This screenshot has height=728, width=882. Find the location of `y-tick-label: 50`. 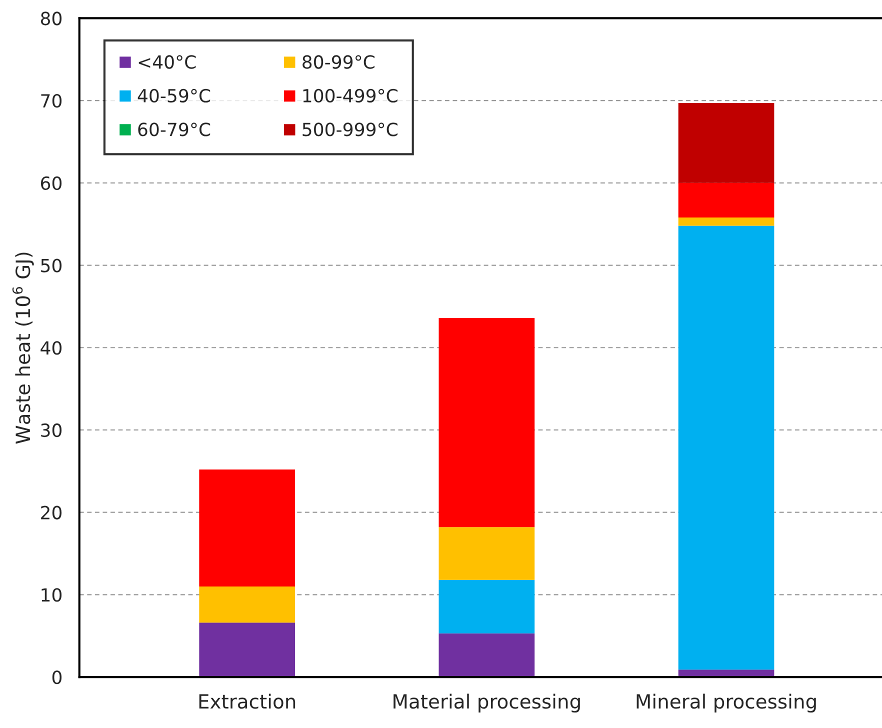

y-tick-label: 50 is located at coordinates (51, 265).